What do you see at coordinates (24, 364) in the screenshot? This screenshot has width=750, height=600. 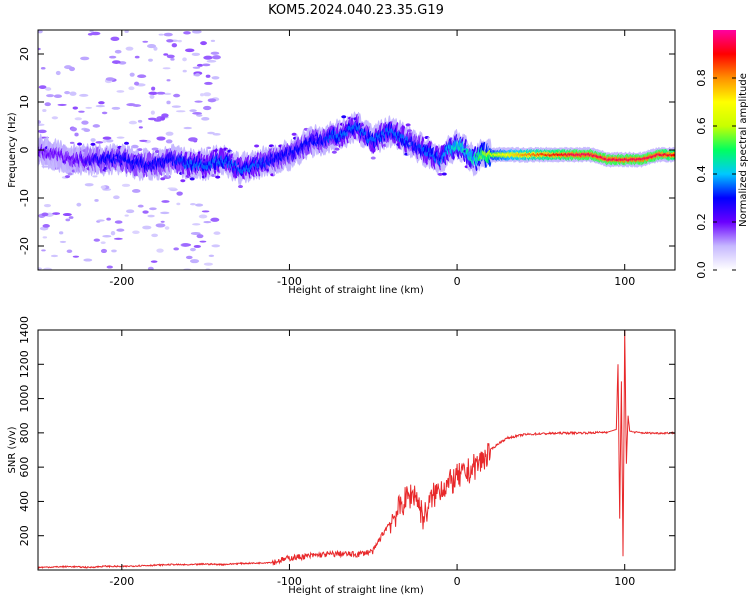 I see `snr-ytick-label: 1200` at bounding box center [24, 364].